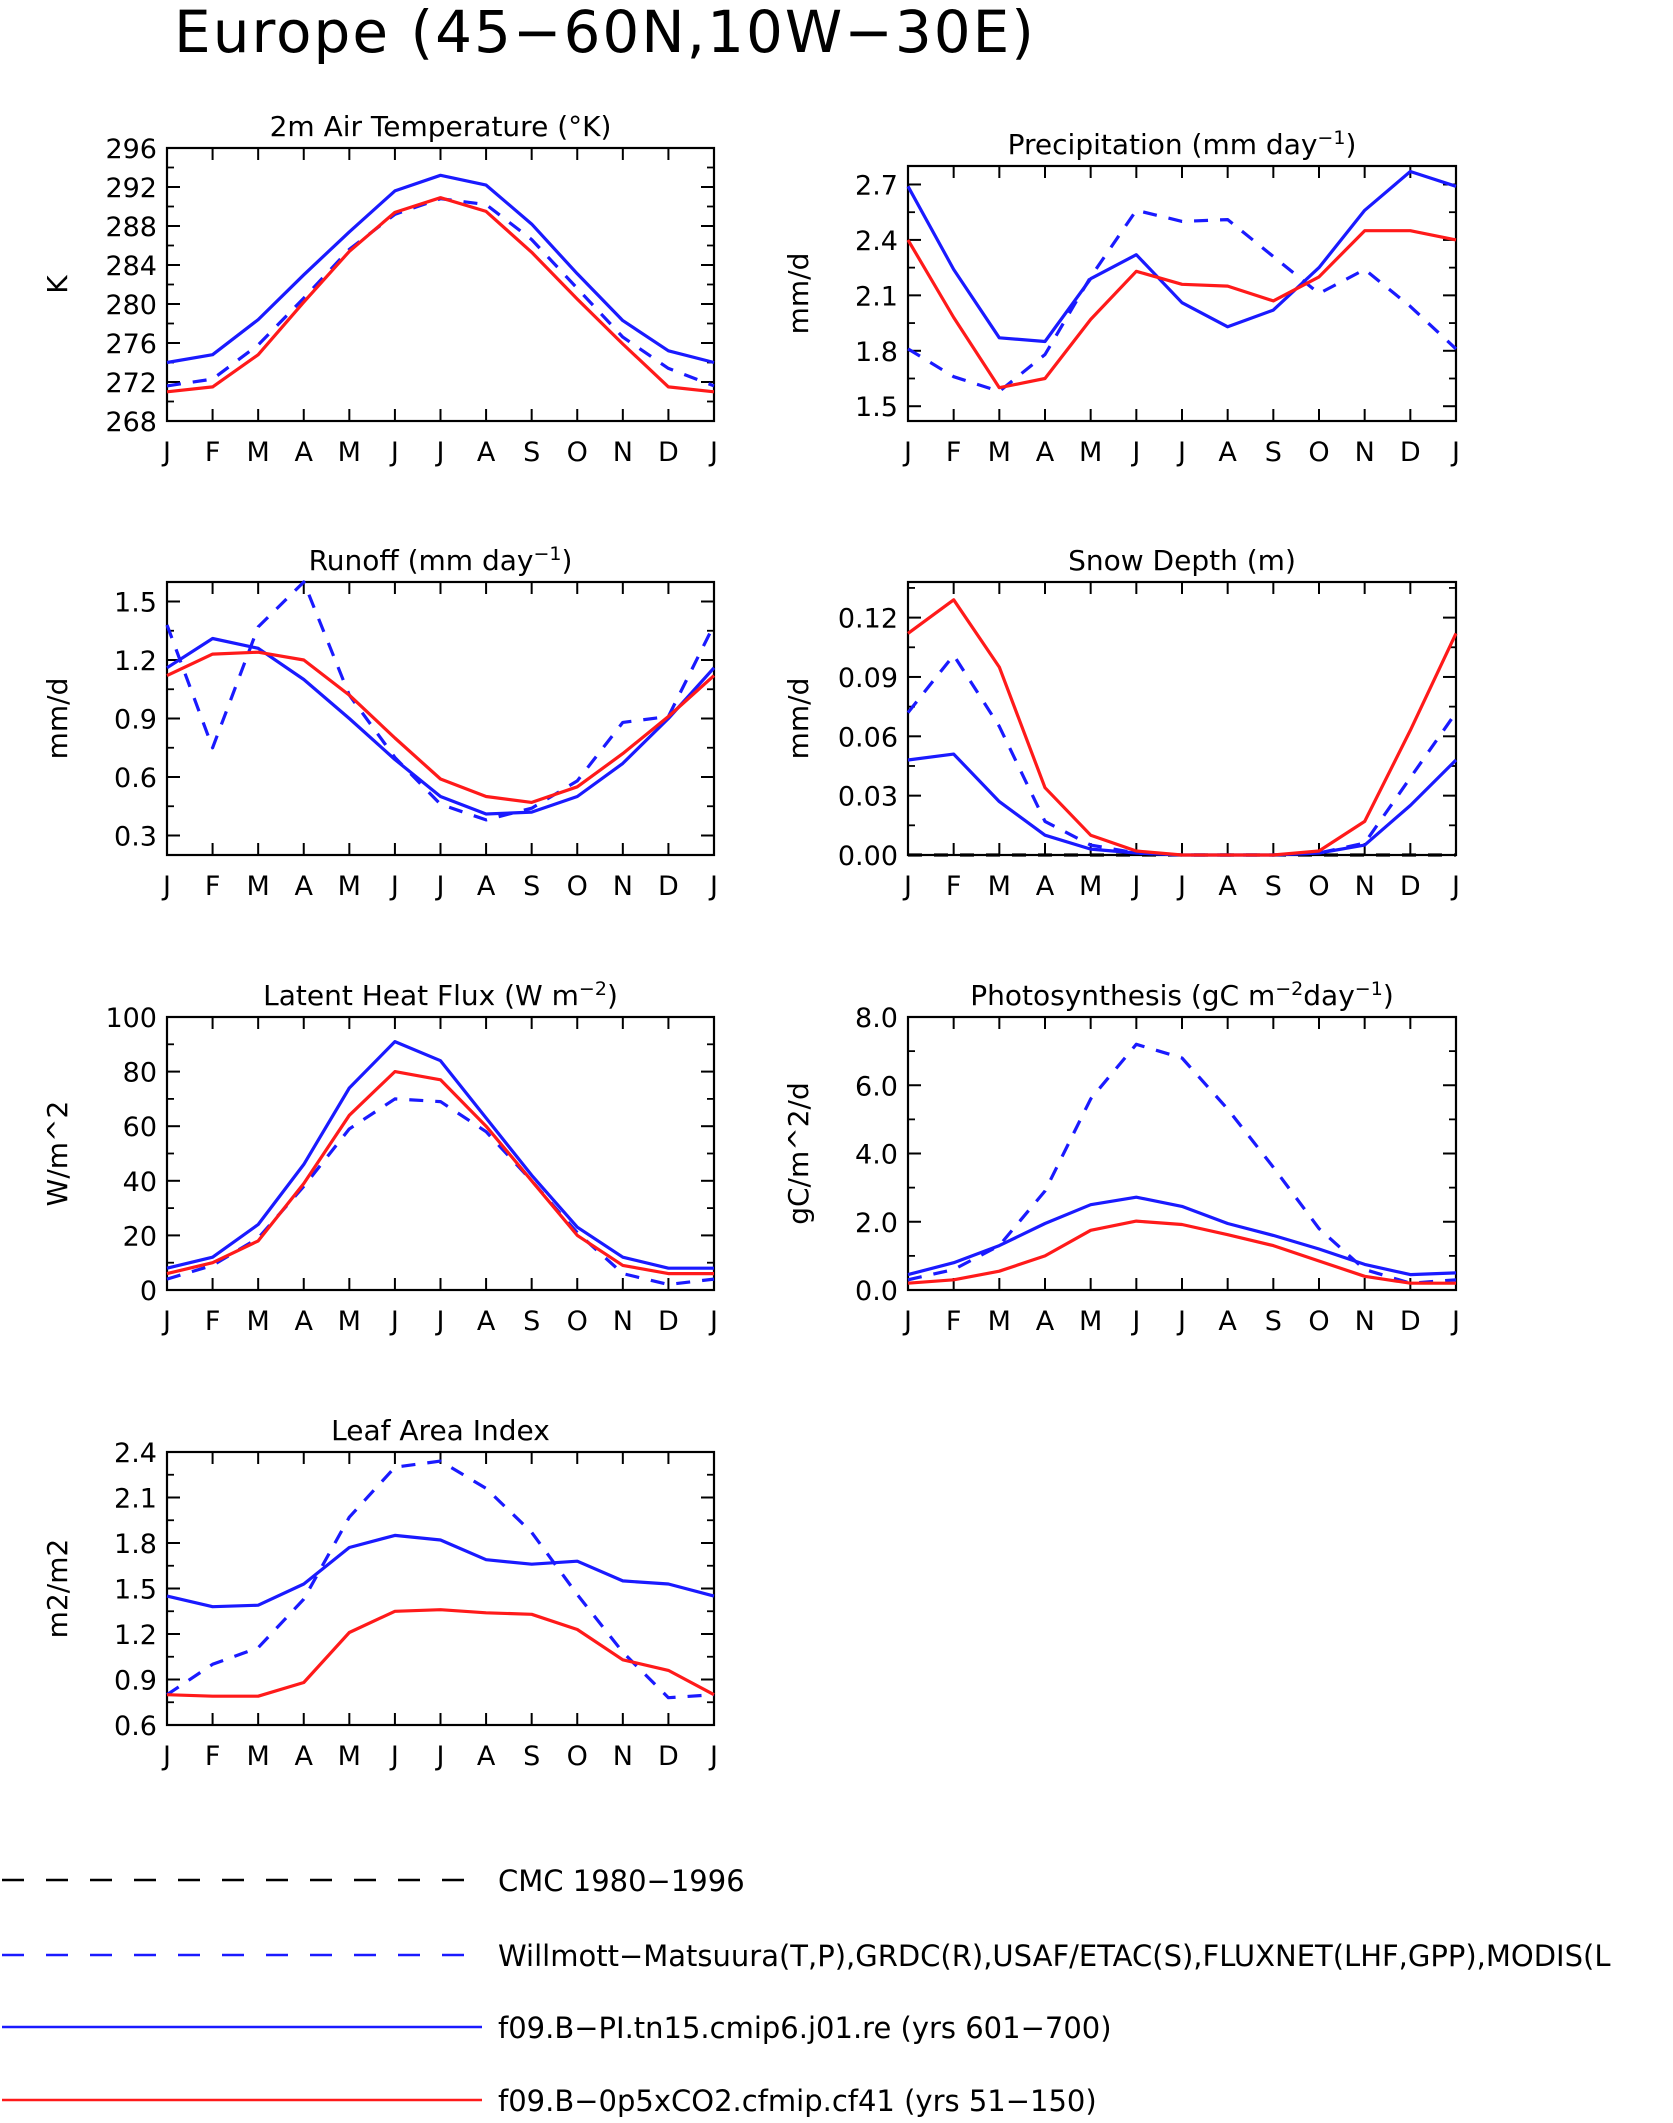 The height and width of the screenshot is (2123, 1673). What do you see at coordinates (605, 33) in the screenshot?
I see `figure-title: Europe (45−60N,10W−30E)` at bounding box center [605, 33].